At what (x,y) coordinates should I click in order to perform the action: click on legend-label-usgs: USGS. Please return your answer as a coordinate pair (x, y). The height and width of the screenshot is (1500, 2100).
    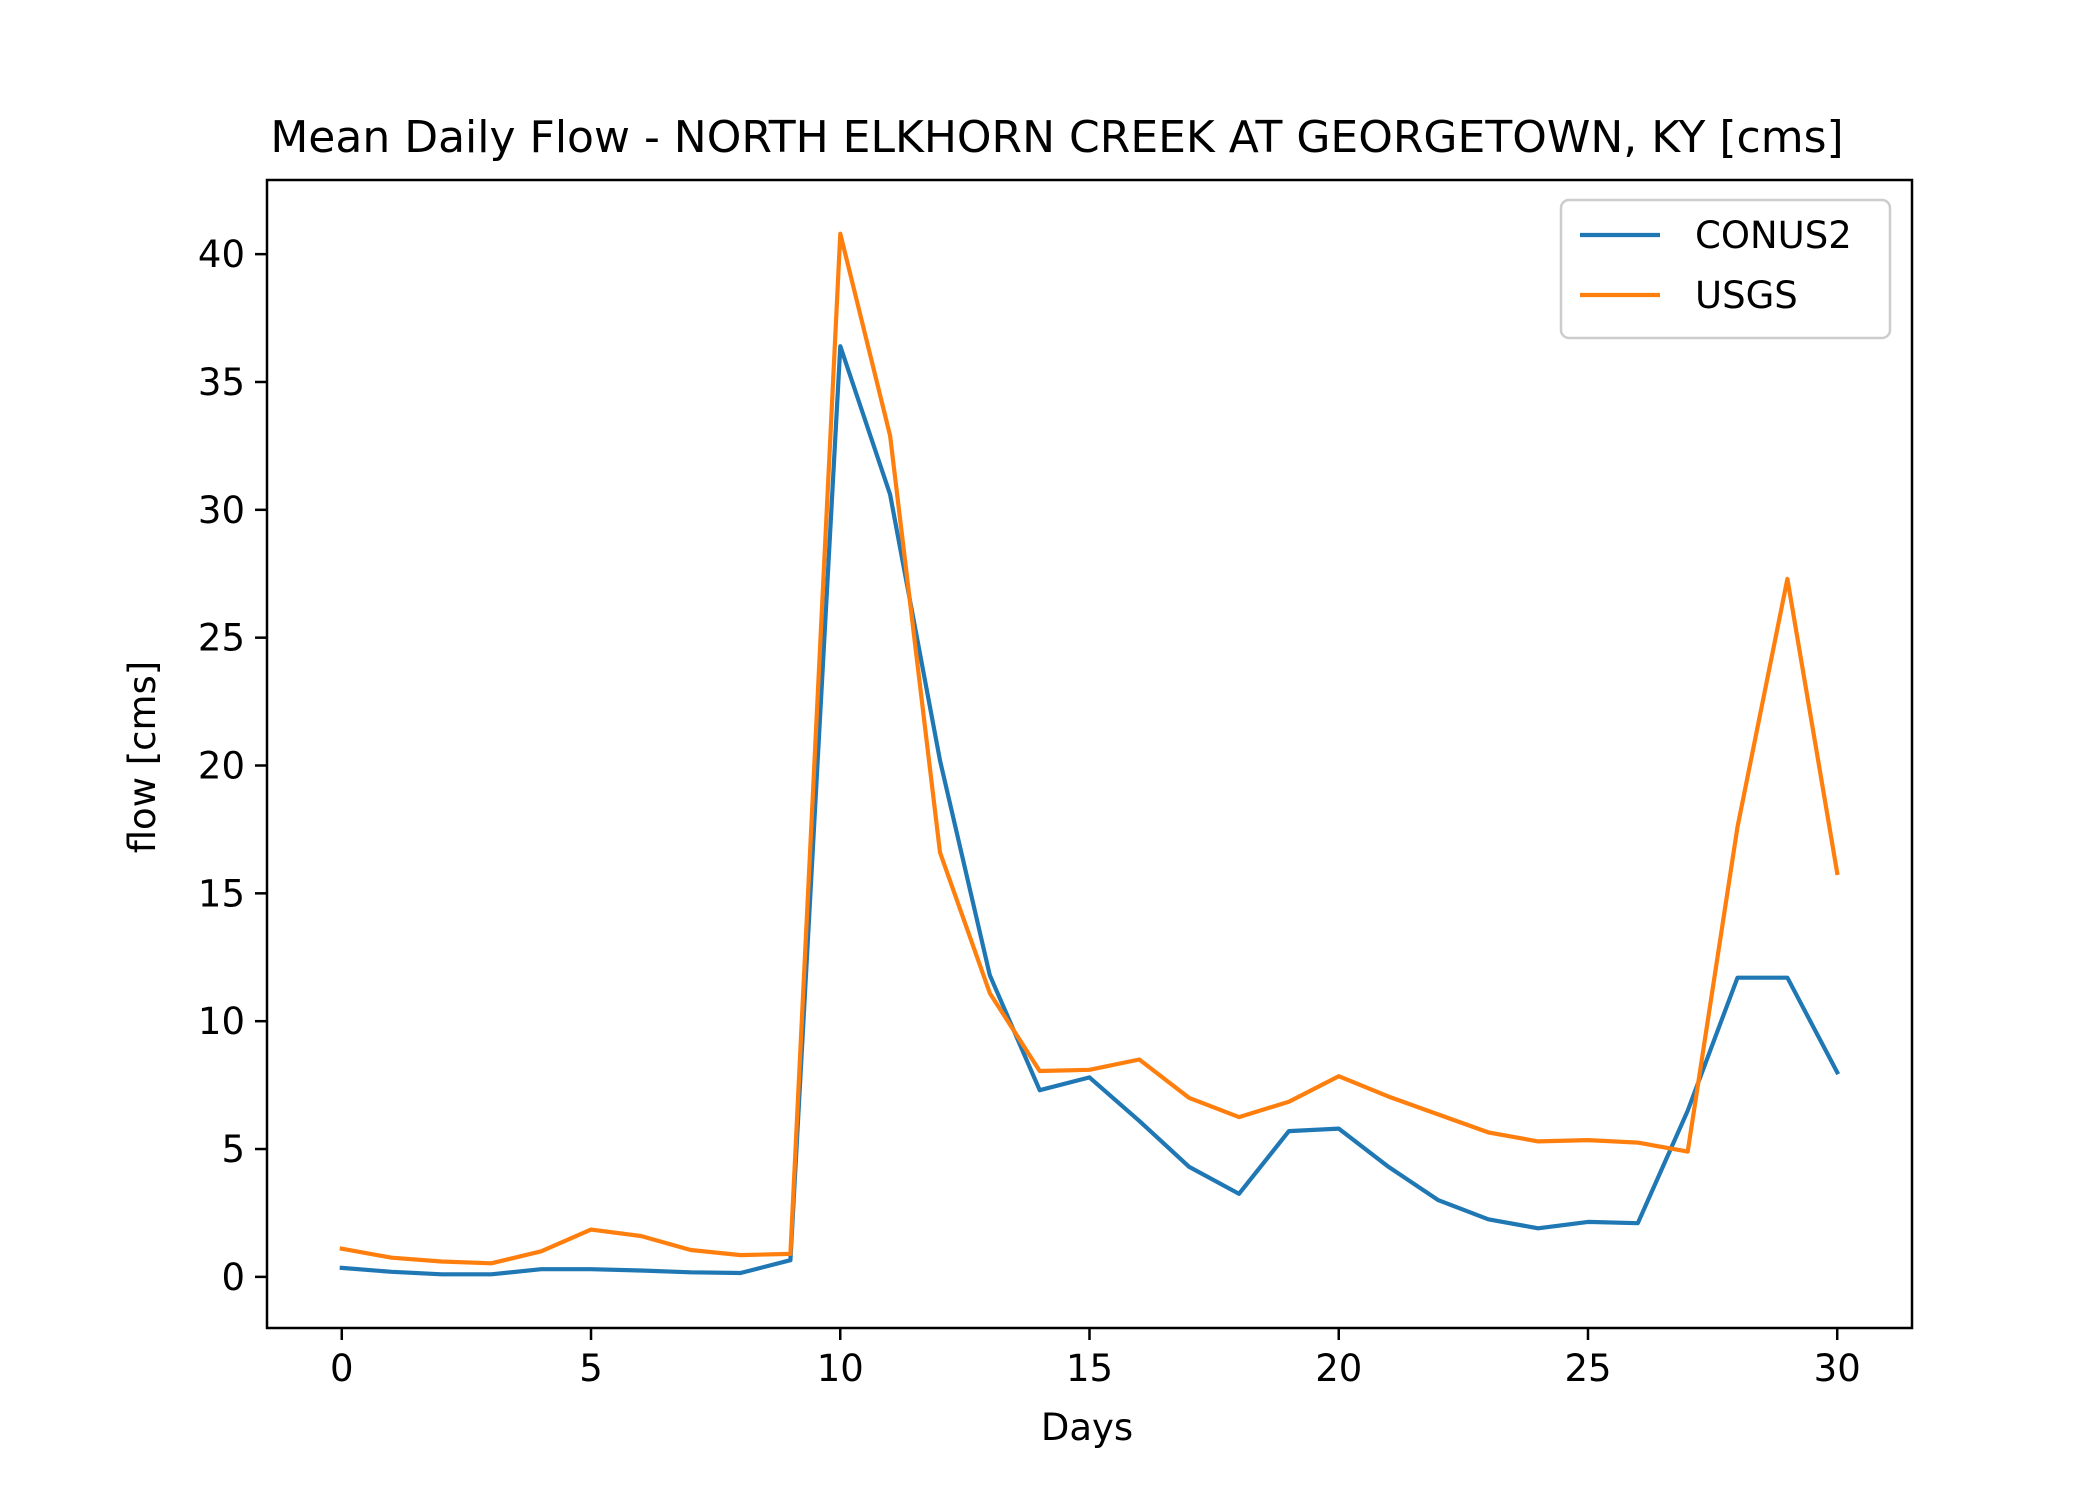
    Looking at the image, I should click on (1746, 295).